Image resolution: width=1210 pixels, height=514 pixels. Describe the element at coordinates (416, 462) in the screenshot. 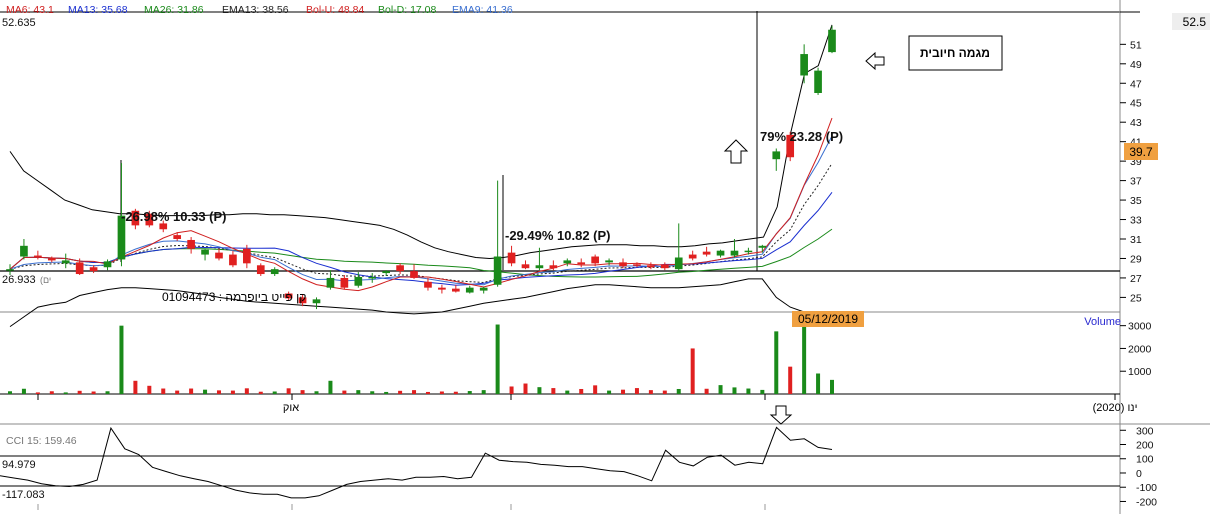

I see `cci-line` at that location.